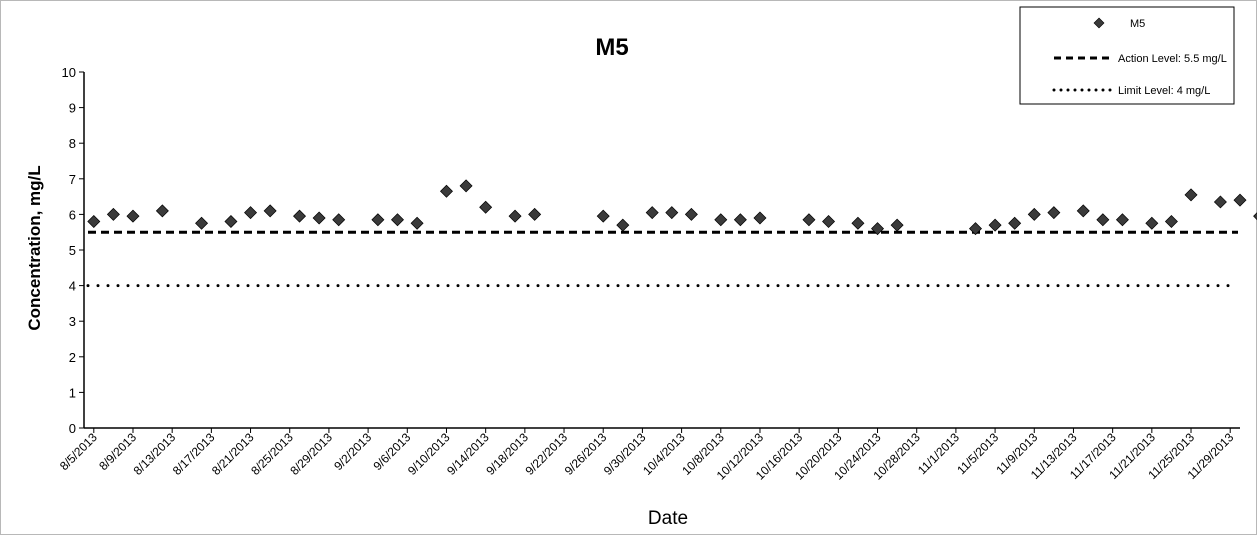  Describe the element at coordinates (72, 428) in the screenshot. I see `y-tick-label: 0` at that location.